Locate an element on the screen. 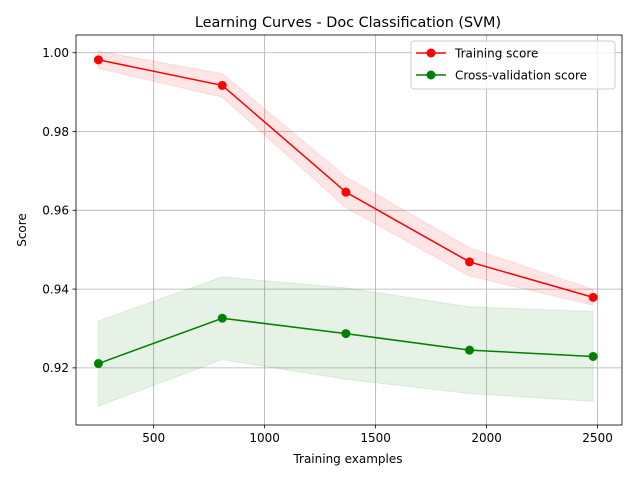  legend-label-series-2: Cross-validation score is located at coordinates (521, 75).